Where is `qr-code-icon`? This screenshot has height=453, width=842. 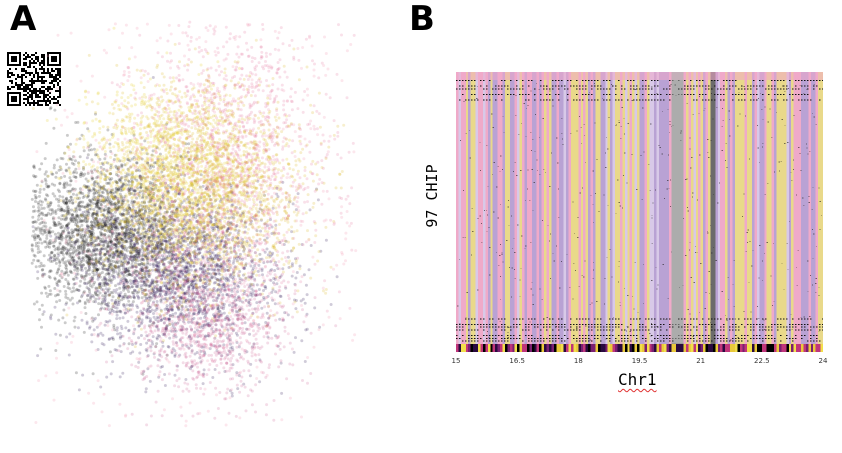
qr-code-icon is located at coordinates (34, 79).